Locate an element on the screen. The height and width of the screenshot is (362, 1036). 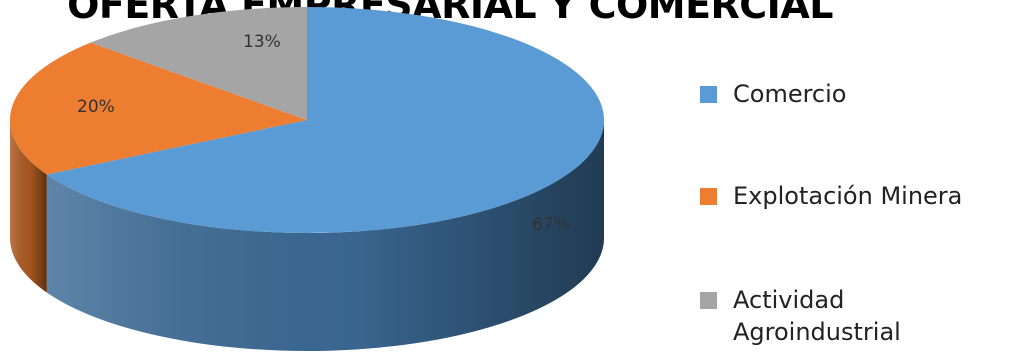
pie-side-explotacion-minera-shade is located at coordinates (28, 206).